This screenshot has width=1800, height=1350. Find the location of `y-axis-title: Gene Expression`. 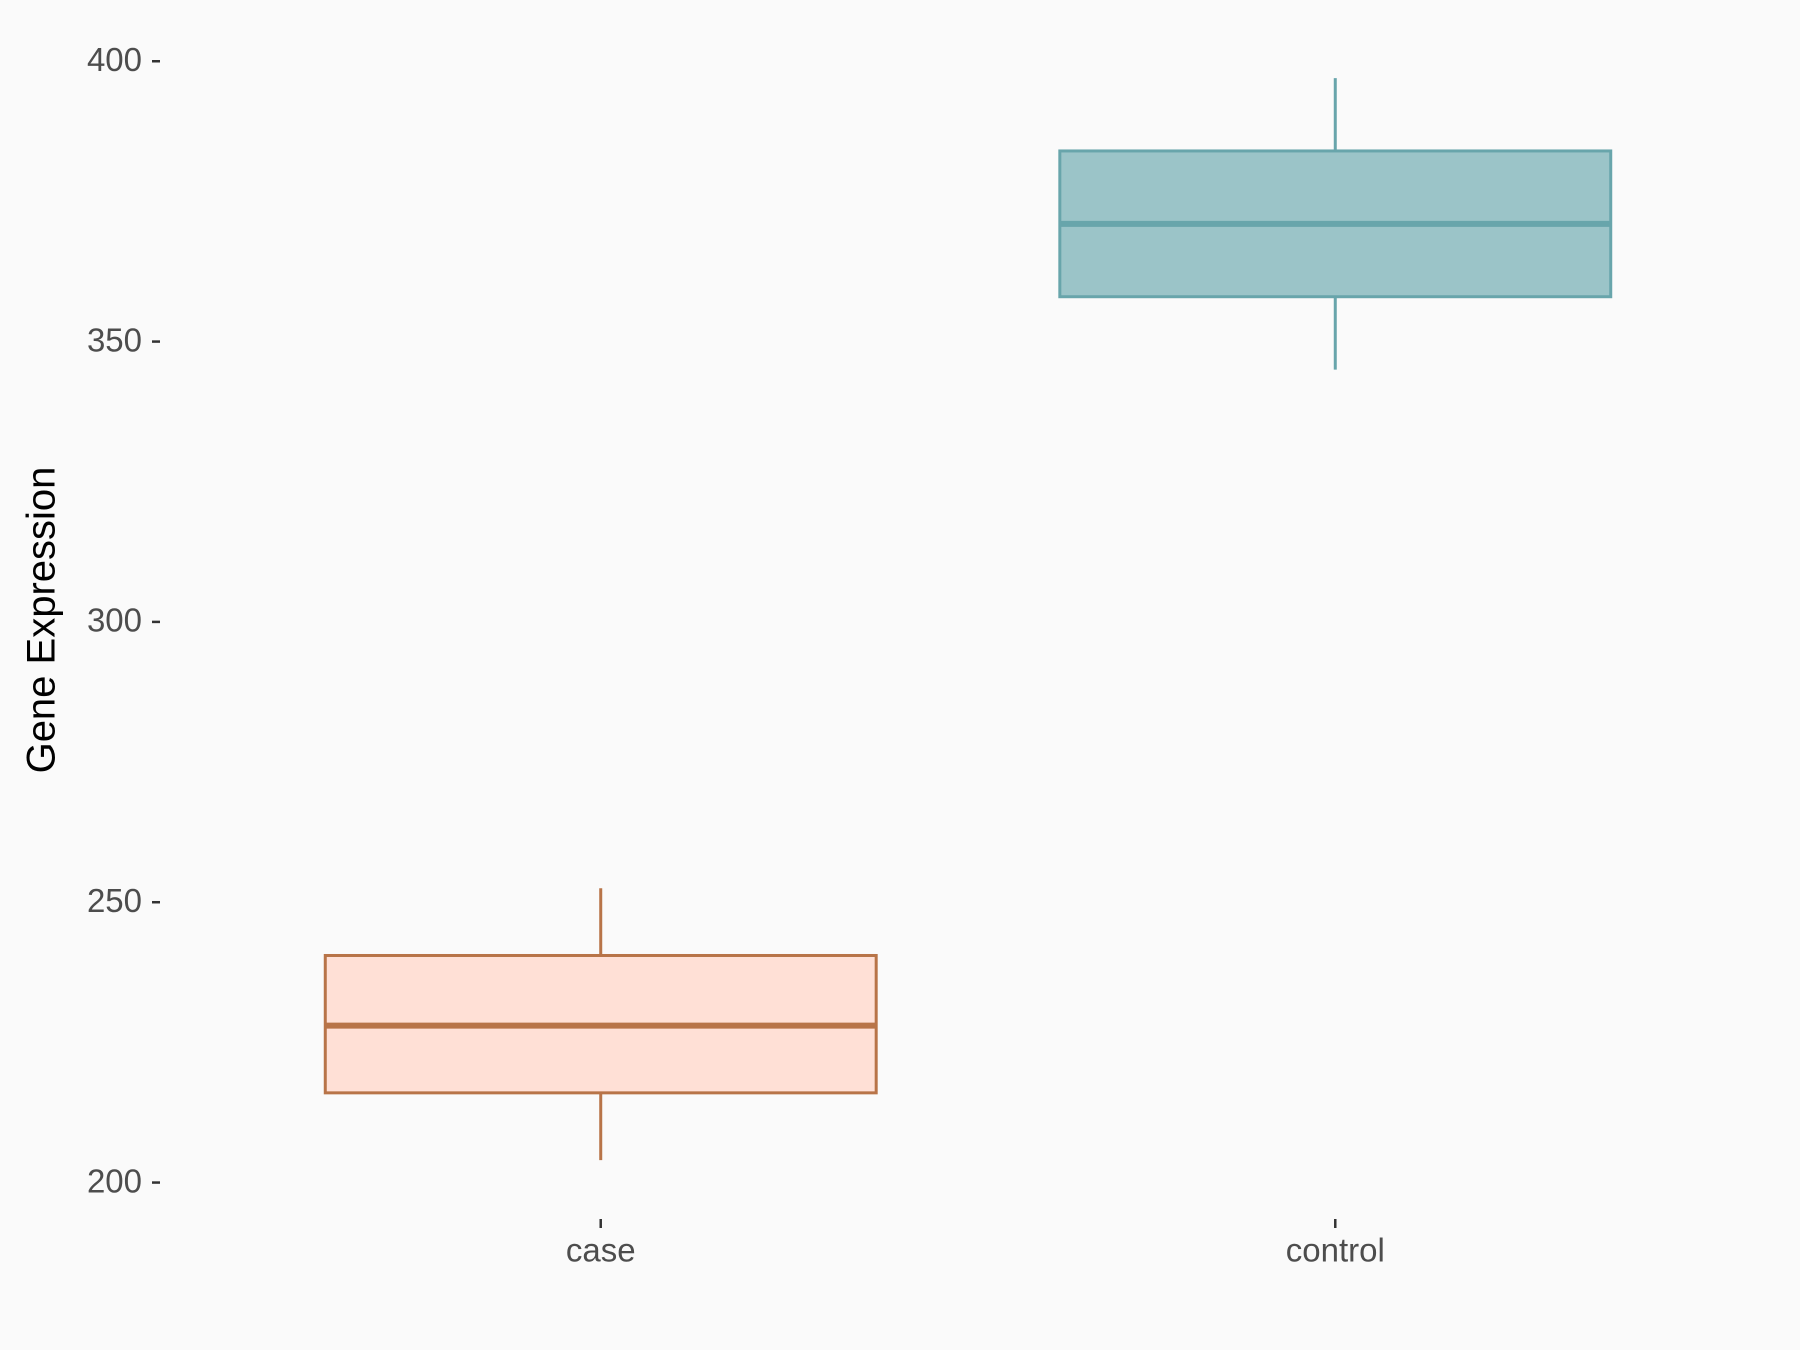

y-axis-title: Gene Expression is located at coordinates (42, 620).